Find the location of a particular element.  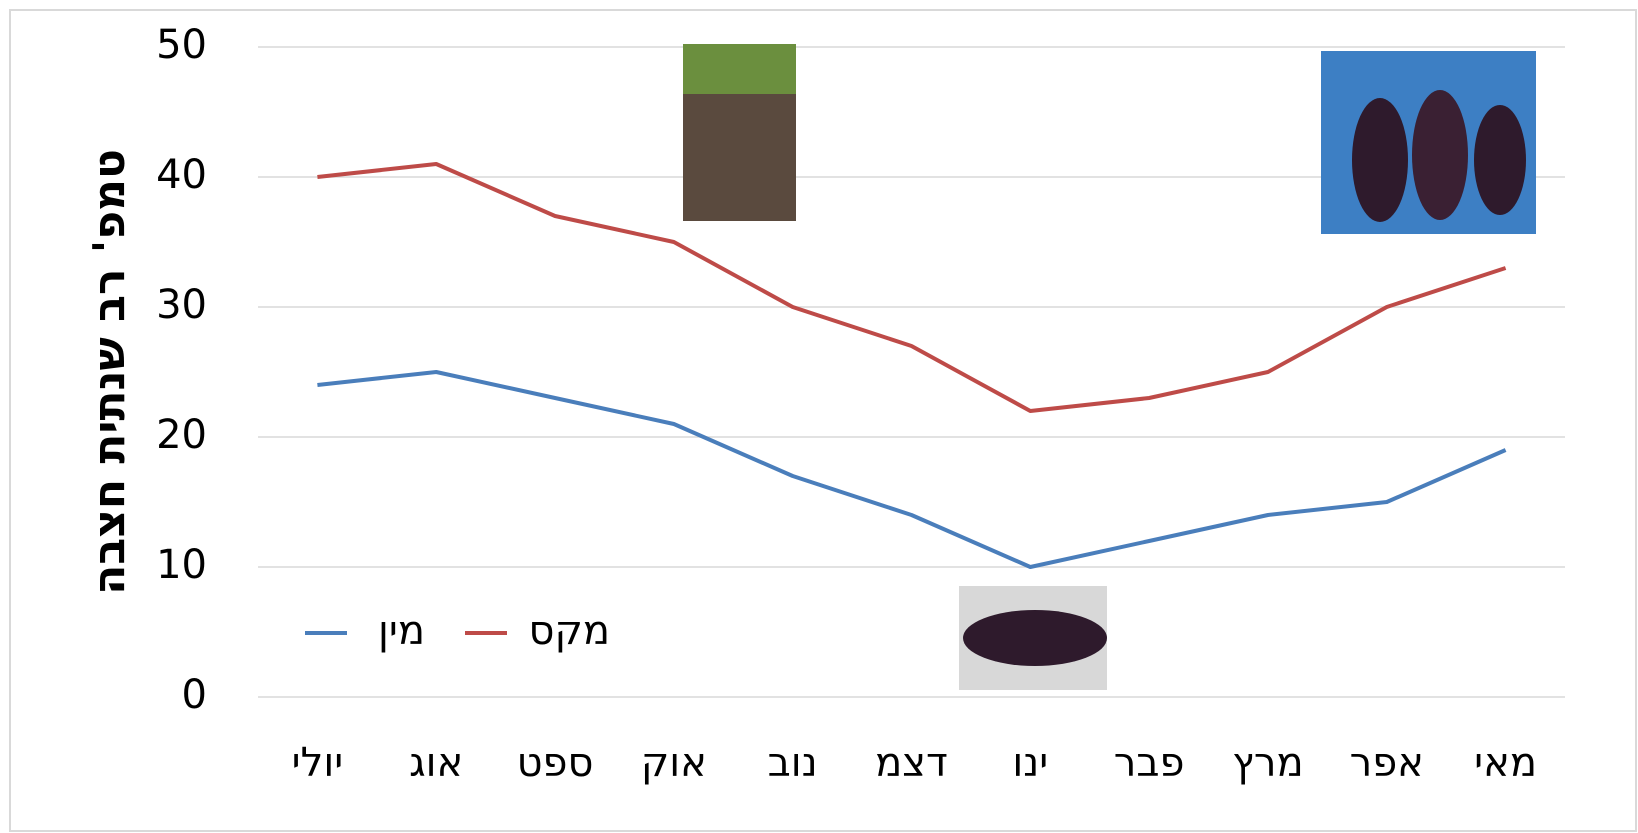

x-tick-label: אפר is located at coordinates (1387, 763).